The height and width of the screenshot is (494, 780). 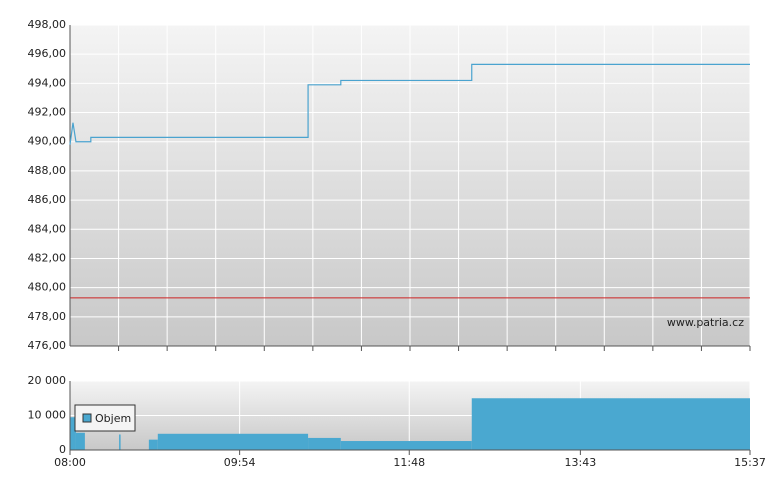 I want to click on y-tick-label: 482,00, so click(x=47, y=257).